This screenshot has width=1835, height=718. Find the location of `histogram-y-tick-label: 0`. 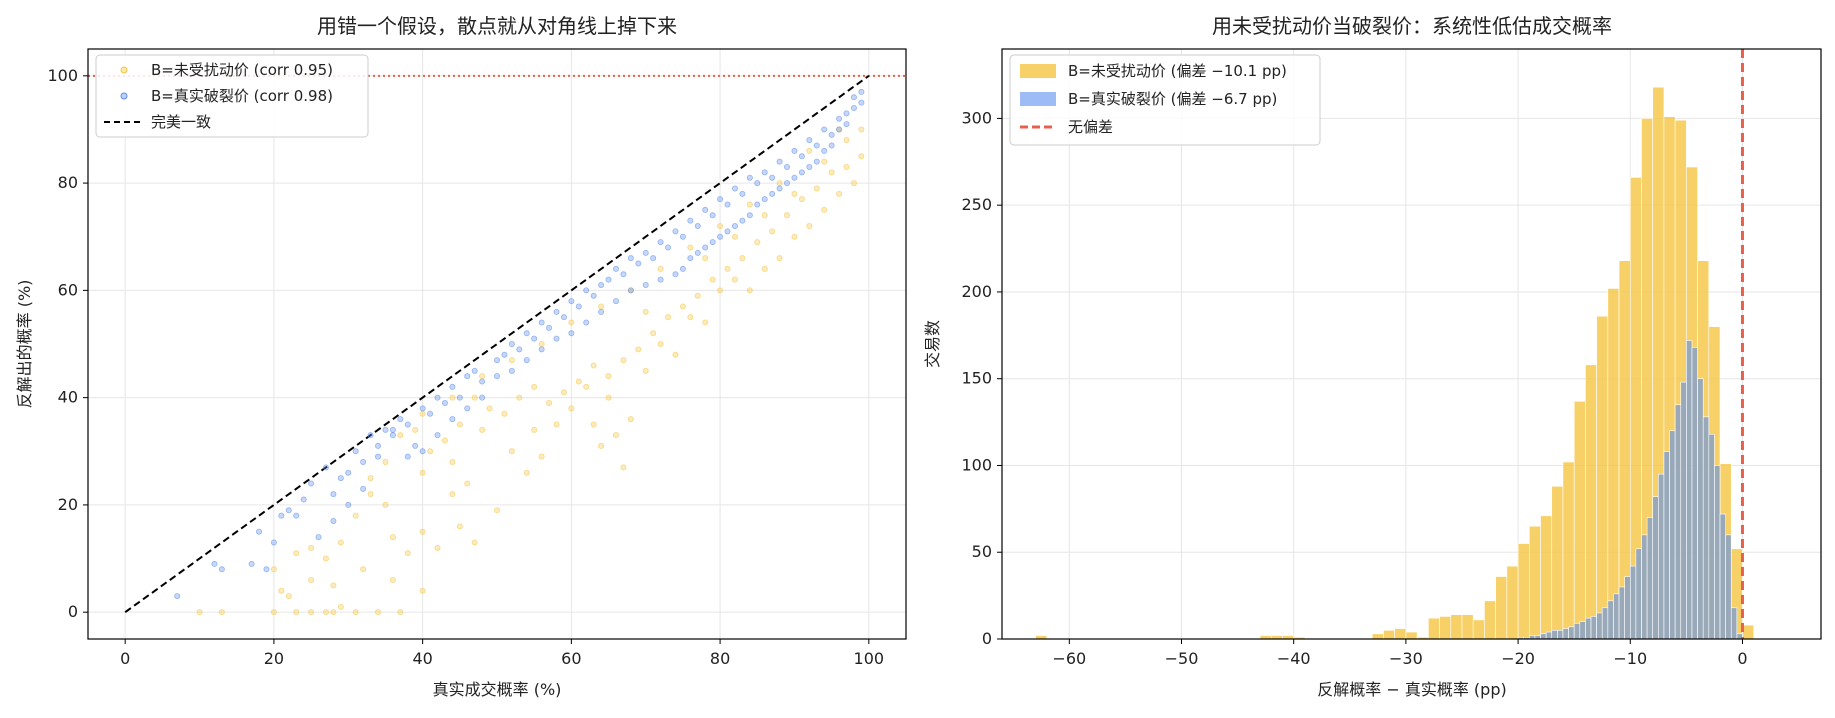

histogram-y-tick-label: 0 is located at coordinates (987, 638).